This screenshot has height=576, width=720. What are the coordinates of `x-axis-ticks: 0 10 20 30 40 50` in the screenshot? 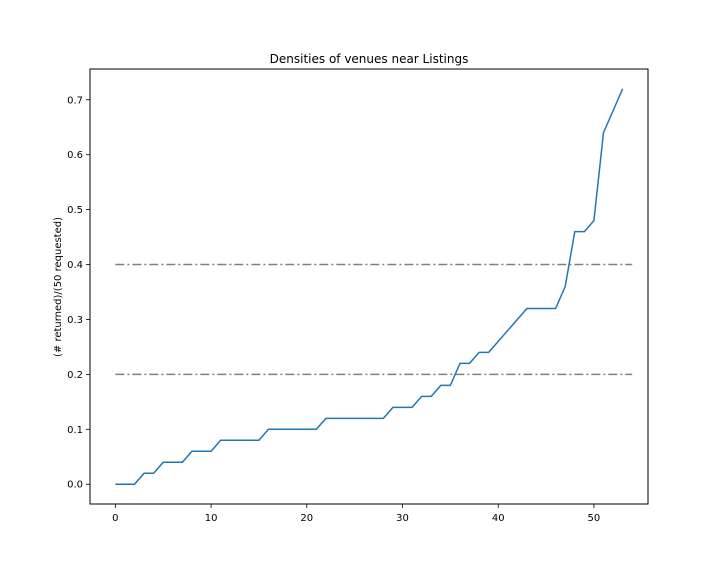 It's located at (356, 514).